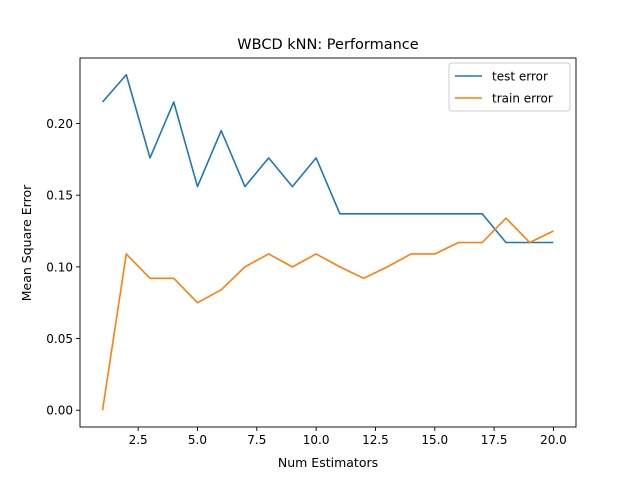  I want to click on x-tick-label: 10.0, so click(316, 440).